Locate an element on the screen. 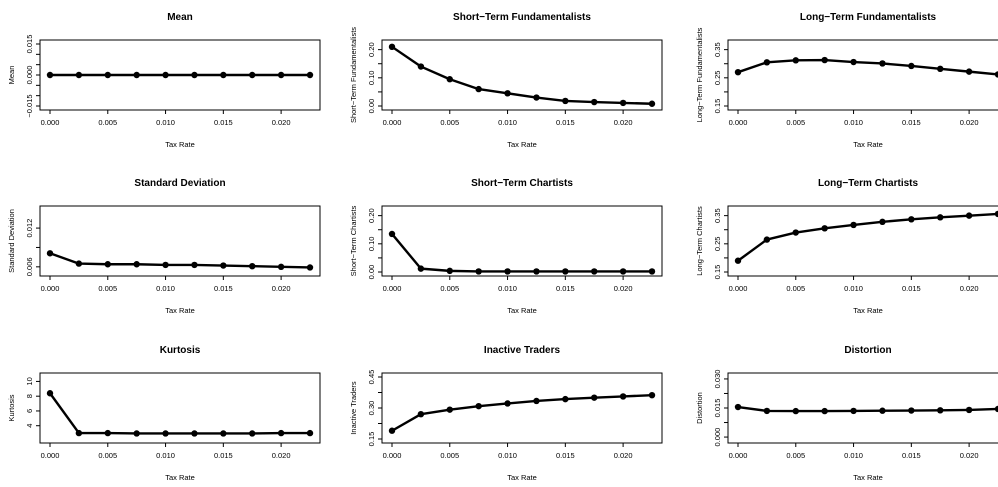  y-tick-label: 0.25 is located at coordinates (717, 244).